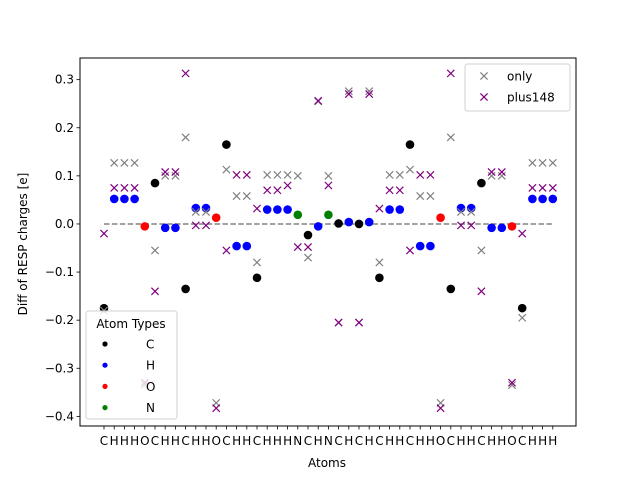 Image resolution: width=640 pixels, height=480 pixels. Describe the element at coordinates (531, 98) in the screenshot. I see `legend-label: plus148` at that location.